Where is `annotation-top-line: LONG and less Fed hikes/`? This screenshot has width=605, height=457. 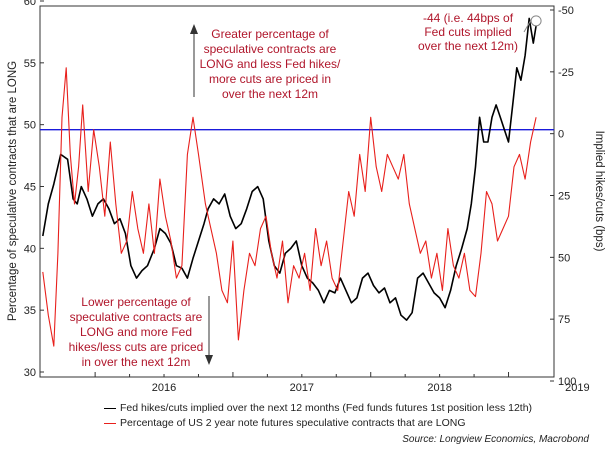
annotation-top-line: LONG and less Fed hikes/ is located at coordinates (270, 64).